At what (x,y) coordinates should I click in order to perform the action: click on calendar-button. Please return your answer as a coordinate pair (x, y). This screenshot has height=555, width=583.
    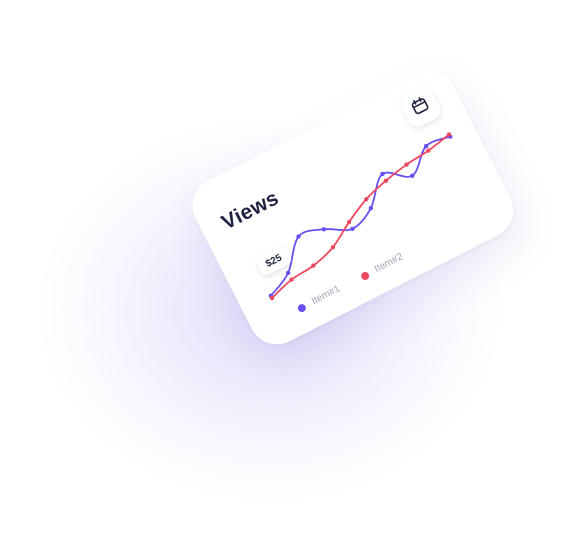
    Looking at the image, I should click on (420, 107).